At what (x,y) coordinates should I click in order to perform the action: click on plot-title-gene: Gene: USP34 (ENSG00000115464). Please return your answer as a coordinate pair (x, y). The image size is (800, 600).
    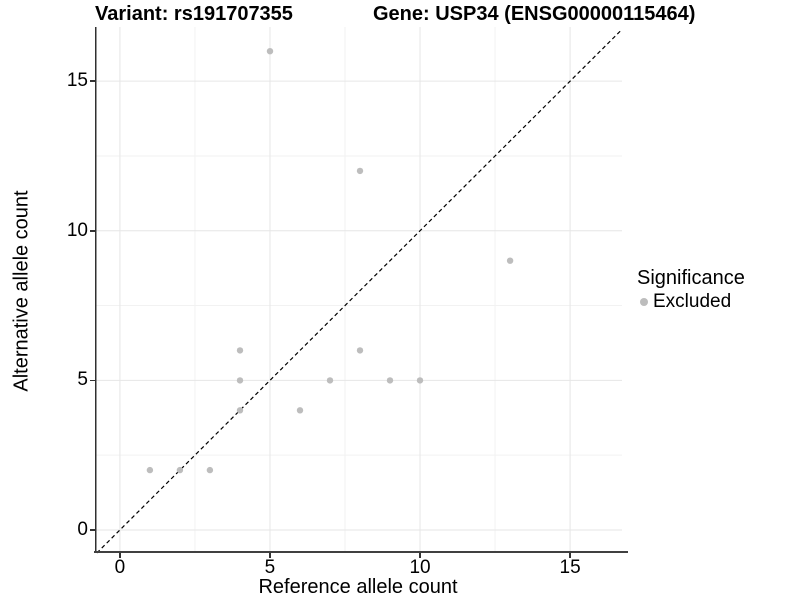
    Looking at the image, I should click on (534, 14).